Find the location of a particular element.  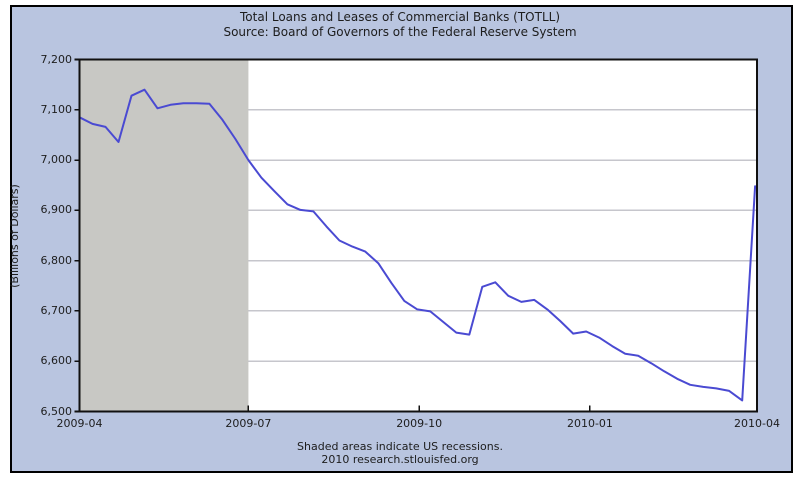

y-tick-label: 7,100 is located at coordinates (56, 109).